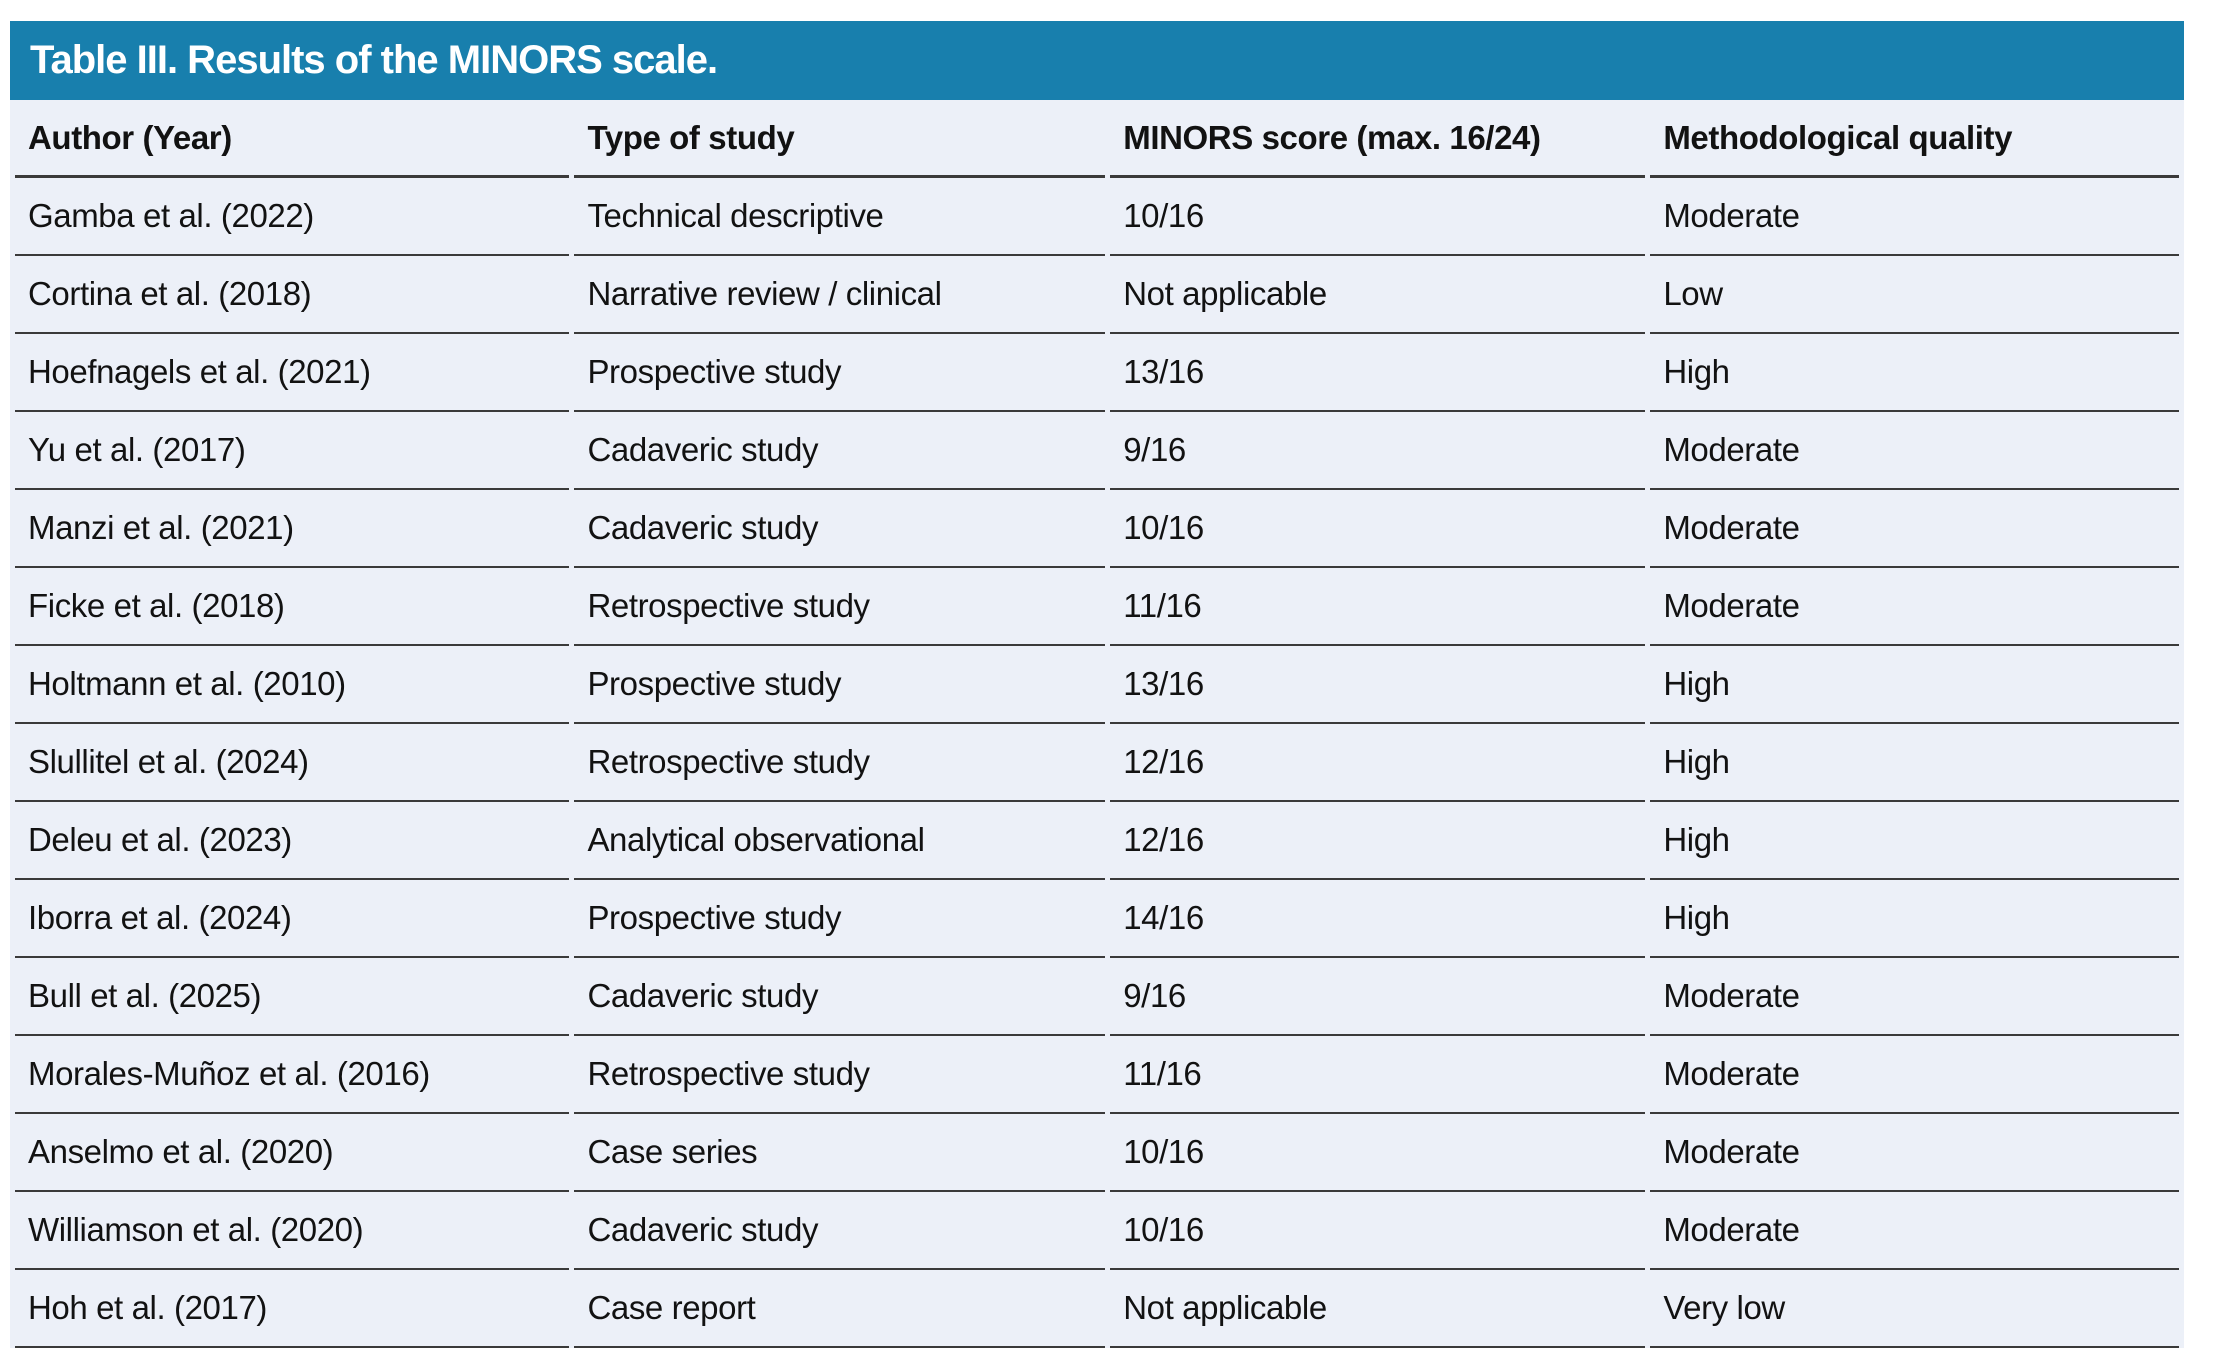  I want to click on cell-author: Williamson et al. (2020), so click(292, 1231).